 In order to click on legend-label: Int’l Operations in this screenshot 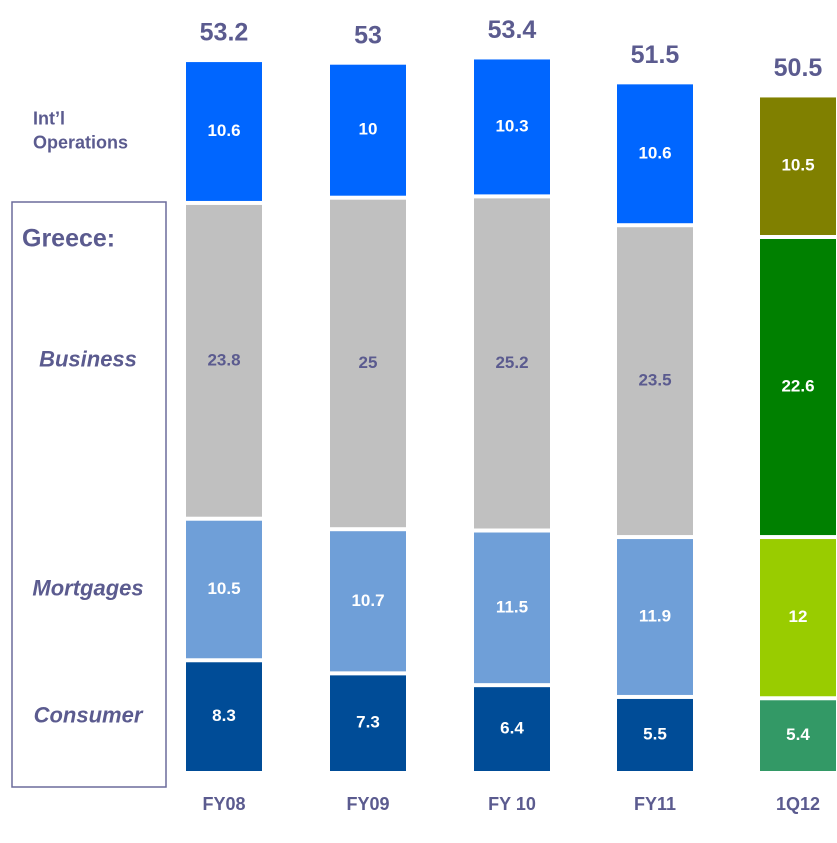, I will do `click(80, 130)`.